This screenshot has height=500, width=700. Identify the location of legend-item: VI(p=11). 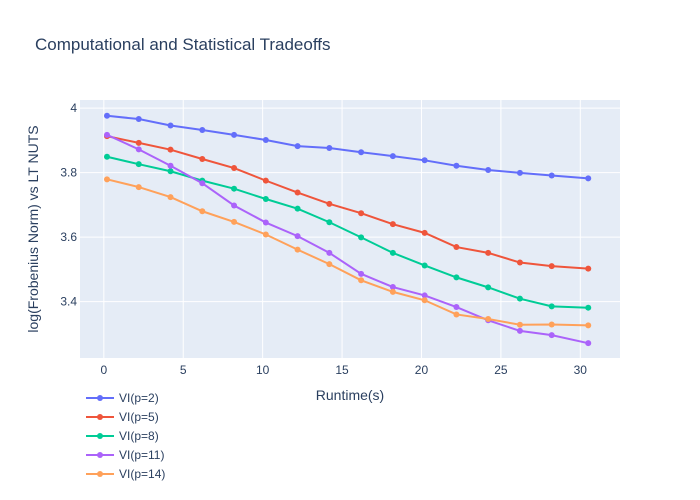
(125, 455).